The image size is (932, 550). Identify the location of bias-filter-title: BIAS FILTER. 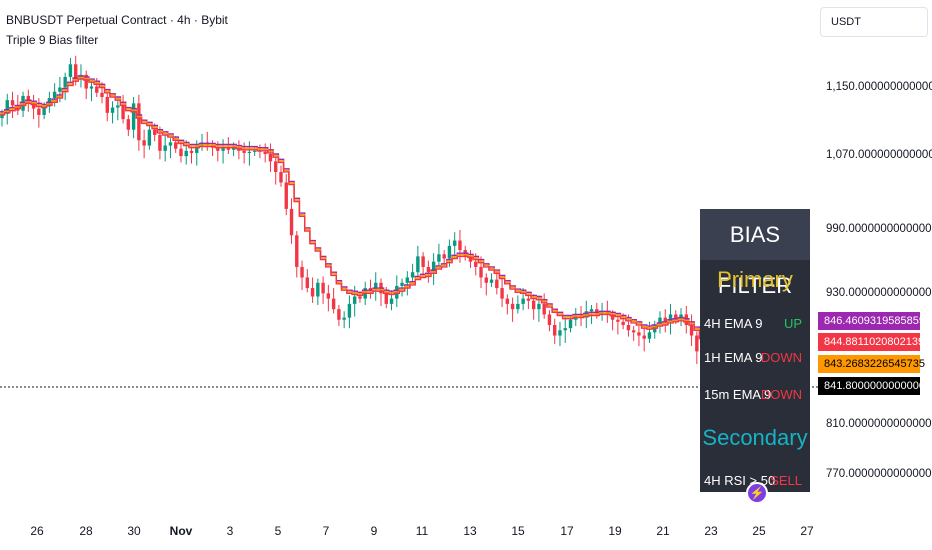
(755, 253).